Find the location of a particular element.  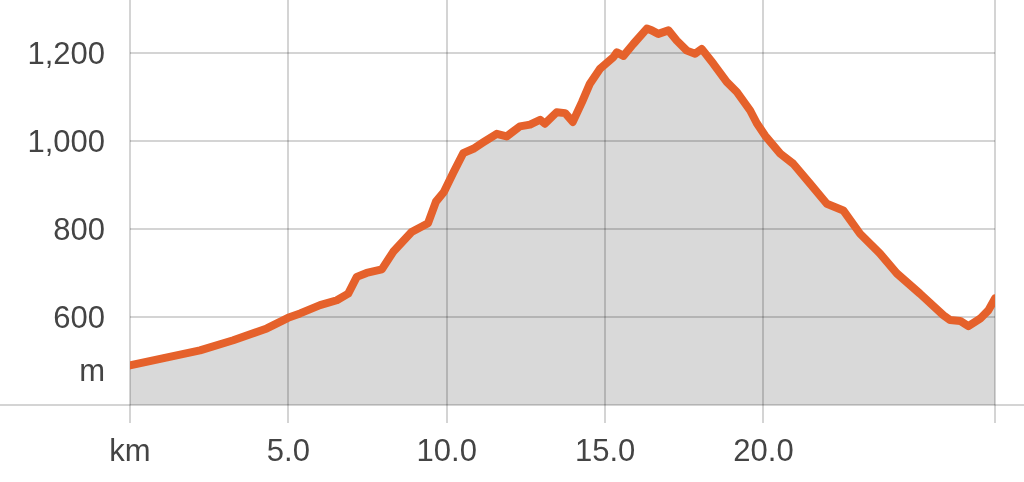

y-tick-label: 800 is located at coordinates (79, 229).